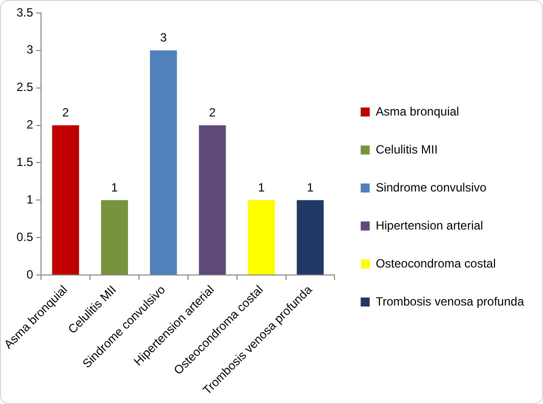  What do you see at coordinates (30, 274) in the screenshot?
I see `y-tick-label: 0` at bounding box center [30, 274].